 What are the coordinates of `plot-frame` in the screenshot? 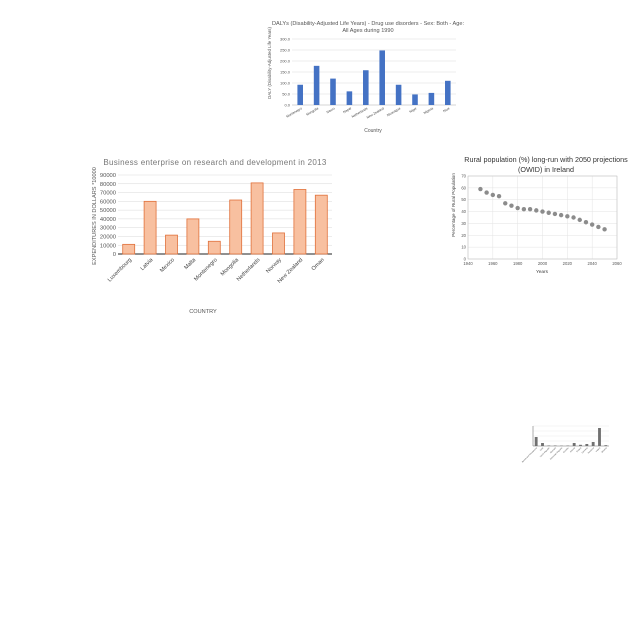 It's located at (542, 217).